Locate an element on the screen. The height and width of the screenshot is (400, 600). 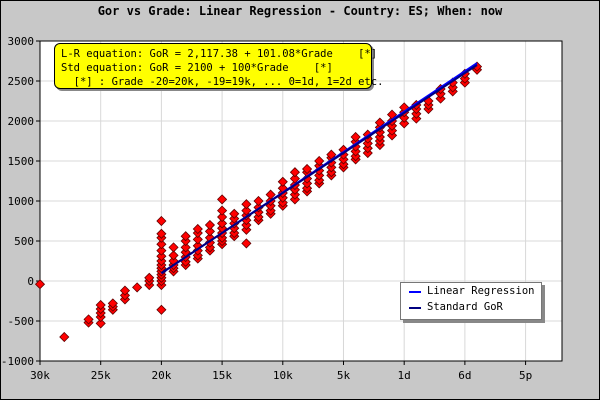
y-tick-label: 3000 is located at coordinates (21, 41).